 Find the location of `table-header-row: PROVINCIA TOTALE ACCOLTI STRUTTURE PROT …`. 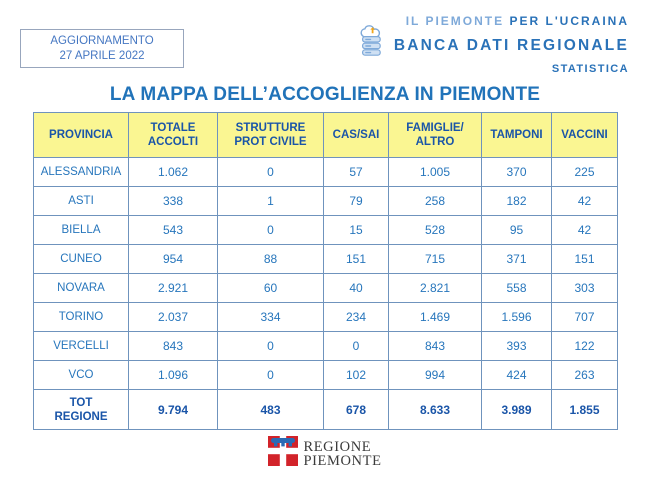

table-header-row: PROVINCIA TOTALE ACCOLTI STRUTTURE PROT … is located at coordinates (325, 135).